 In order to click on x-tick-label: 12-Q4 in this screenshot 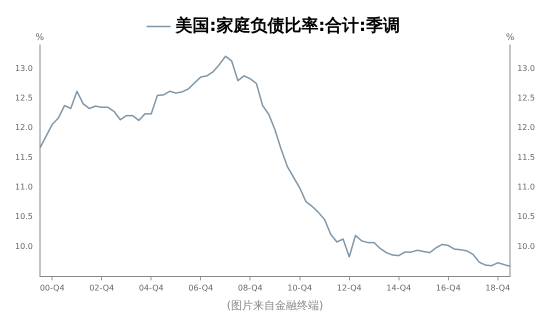, I will do `click(349, 287)`.